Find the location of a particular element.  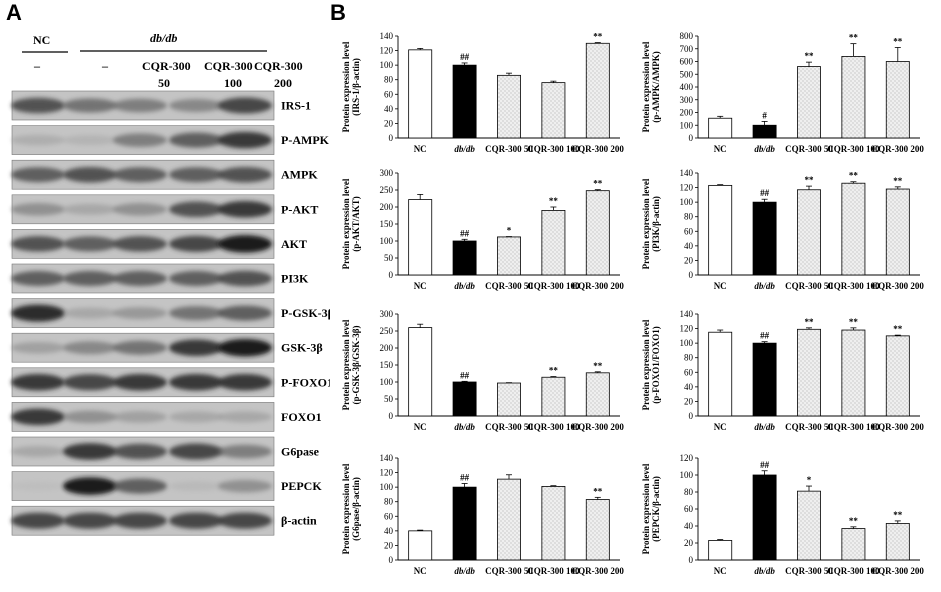

blot-row: P-FOXO1 is located at coordinates (170, 382).